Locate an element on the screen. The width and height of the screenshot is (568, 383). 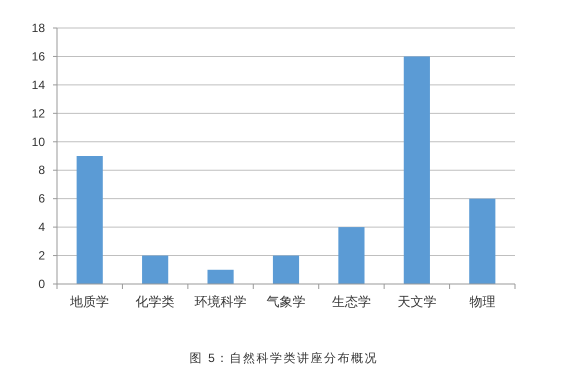
y-tick-label: 0 is located at coordinates (42, 284).